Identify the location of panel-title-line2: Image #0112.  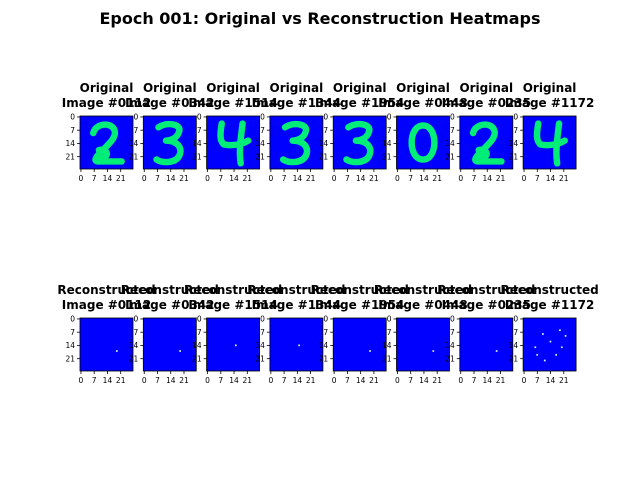
(106, 305).